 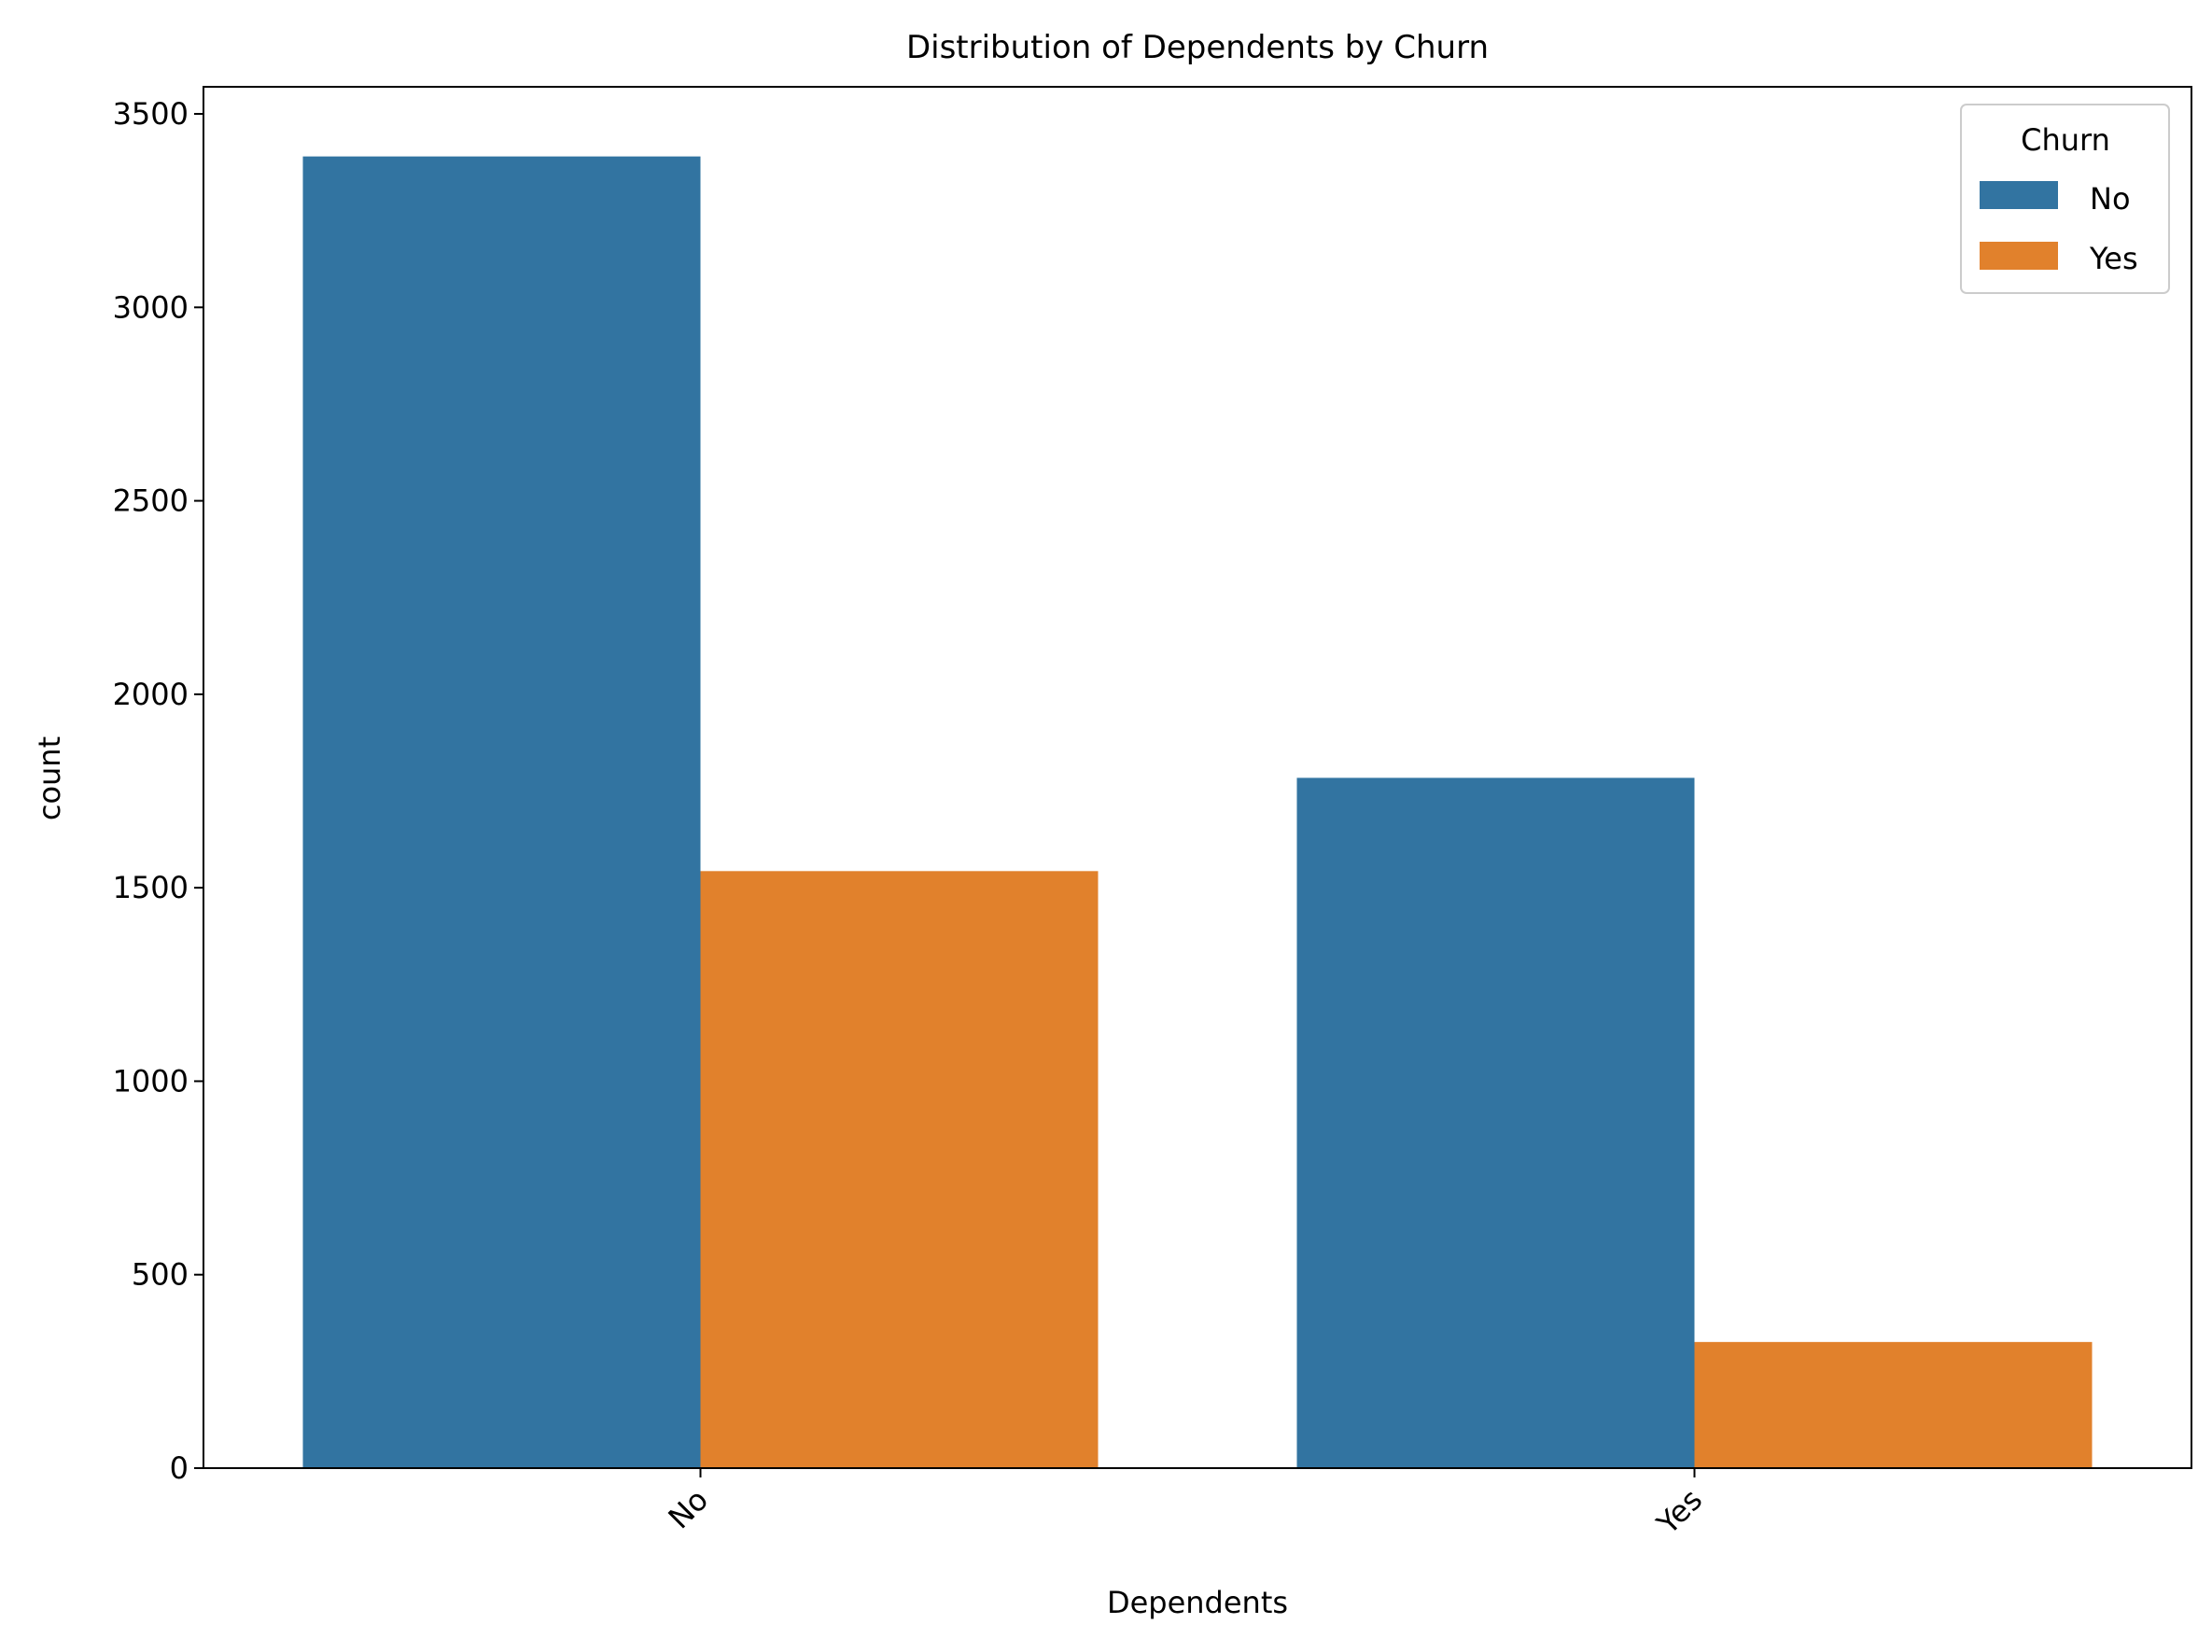 I want to click on legend-label-yes: Yes, so click(x=2113, y=258).